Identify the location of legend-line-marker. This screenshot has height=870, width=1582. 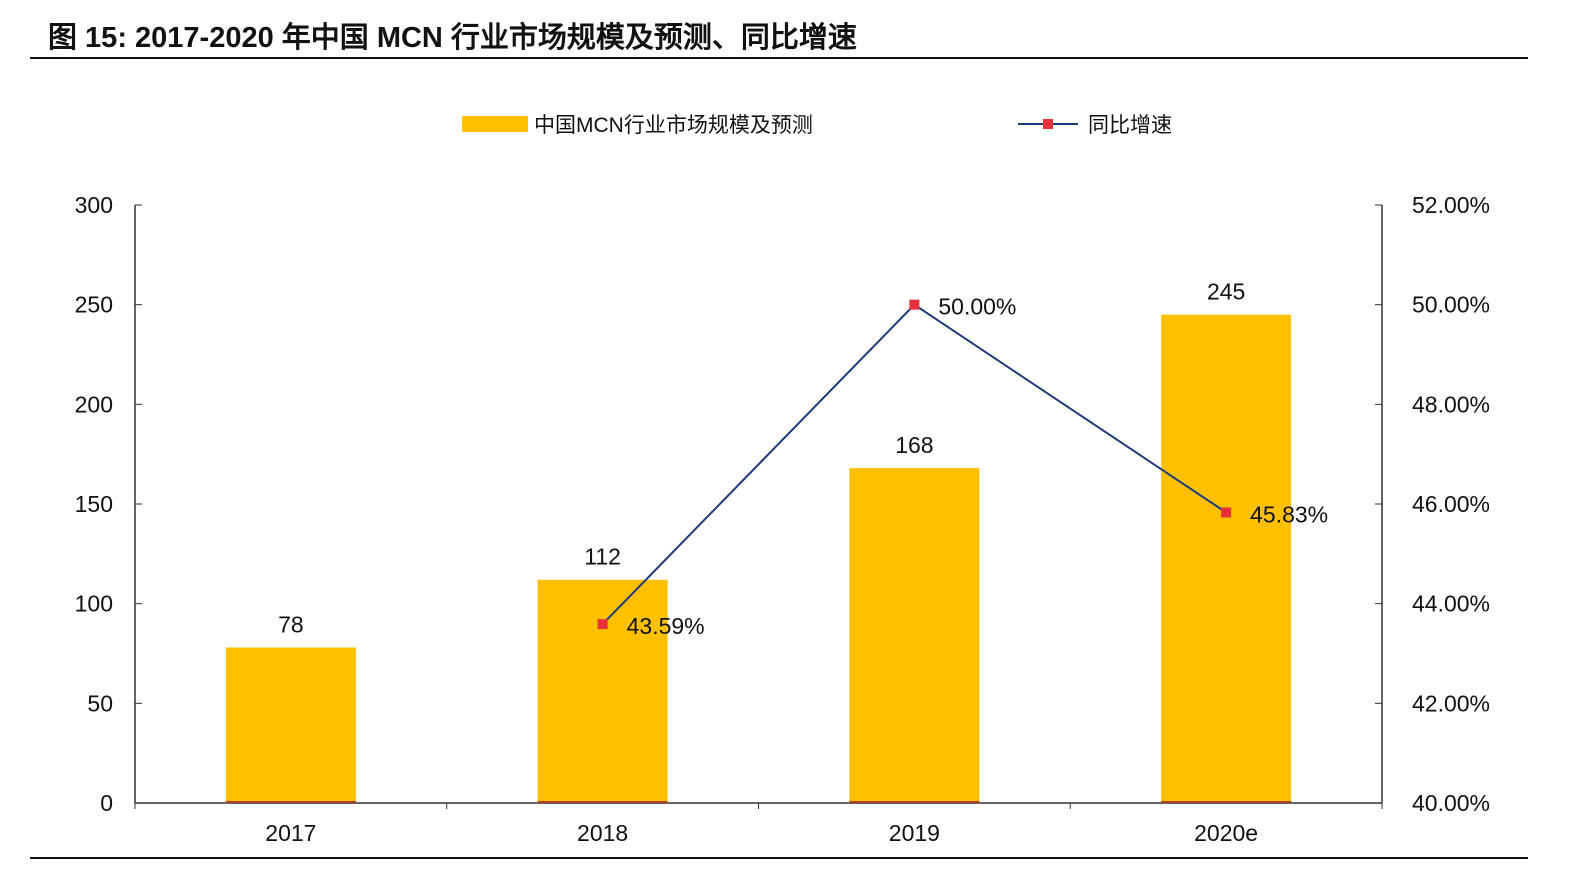
(1048, 124).